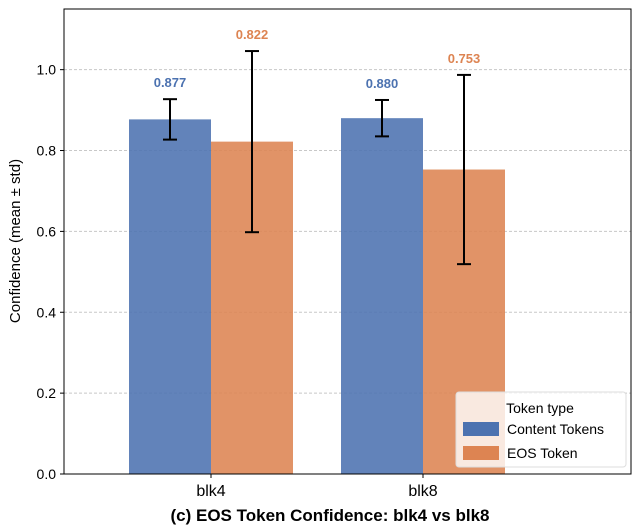 This screenshot has height=528, width=639. Describe the element at coordinates (170, 82) in the screenshot. I see `data-label: 0.877` at that location.